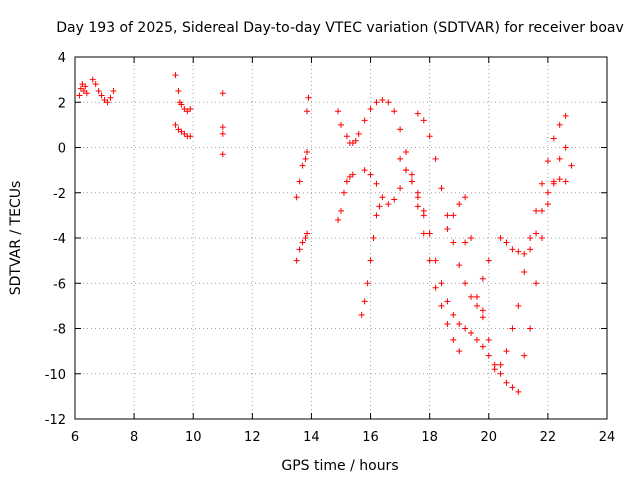 The width and height of the screenshot is (640, 480). What do you see at coordinates (370, 437) in the screenshot?
I see `x-tick-label: 16` at bounding box center [370, 437].